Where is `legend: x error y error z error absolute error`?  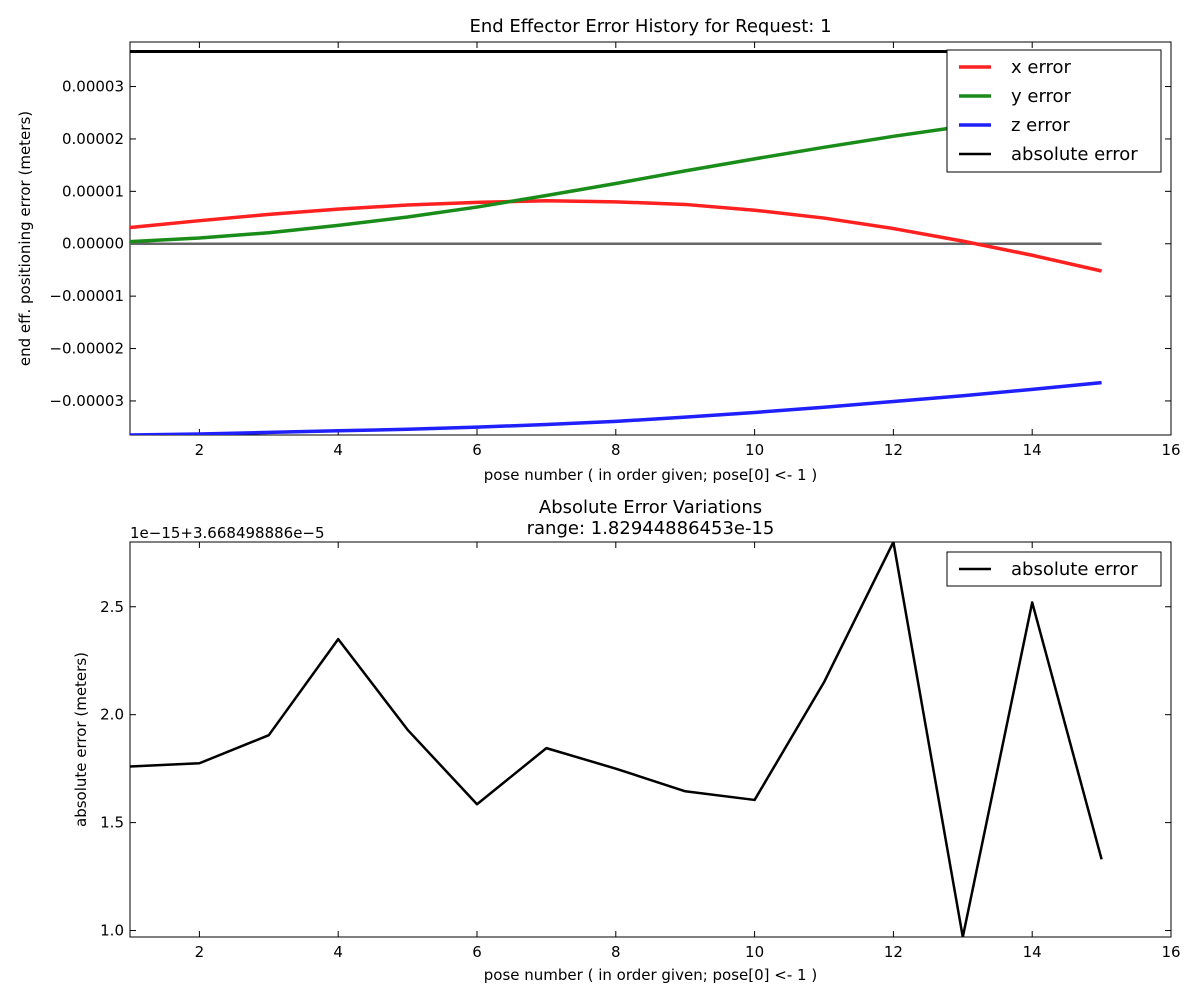 legend: x error y error z error absolute error is located at coordinates (1054, 111).